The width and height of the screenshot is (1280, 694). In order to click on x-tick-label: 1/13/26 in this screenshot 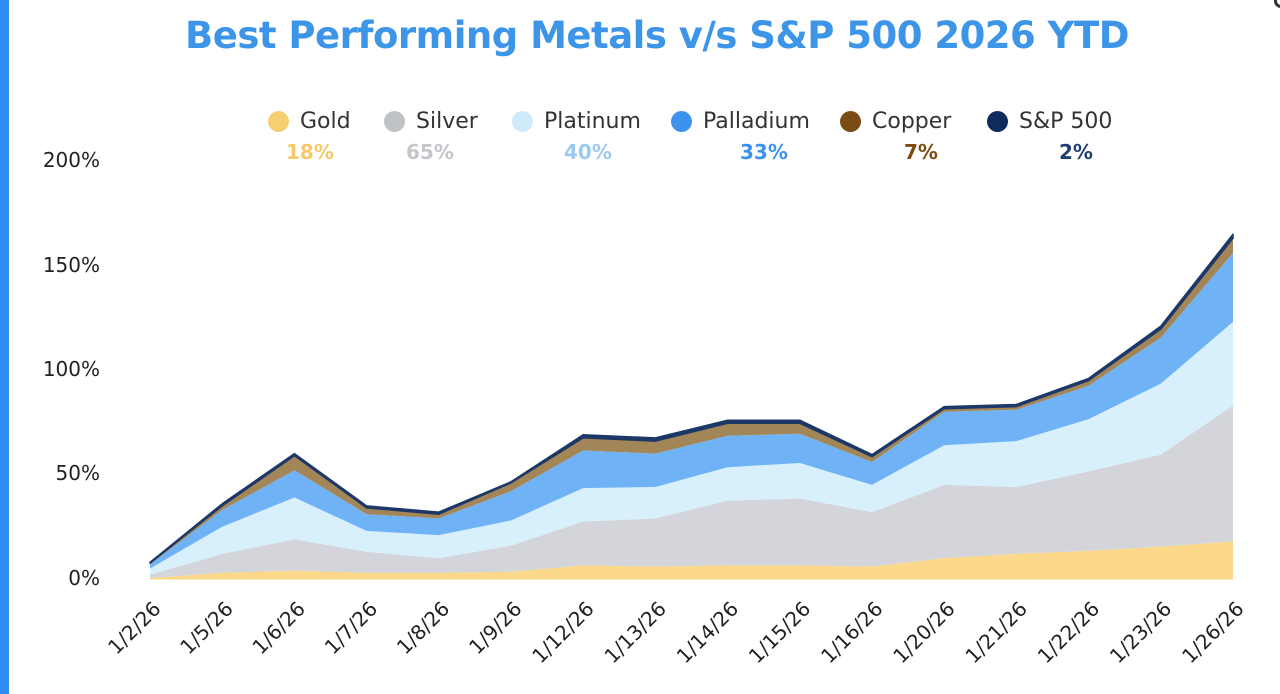, I will do `click(634, 632)`.